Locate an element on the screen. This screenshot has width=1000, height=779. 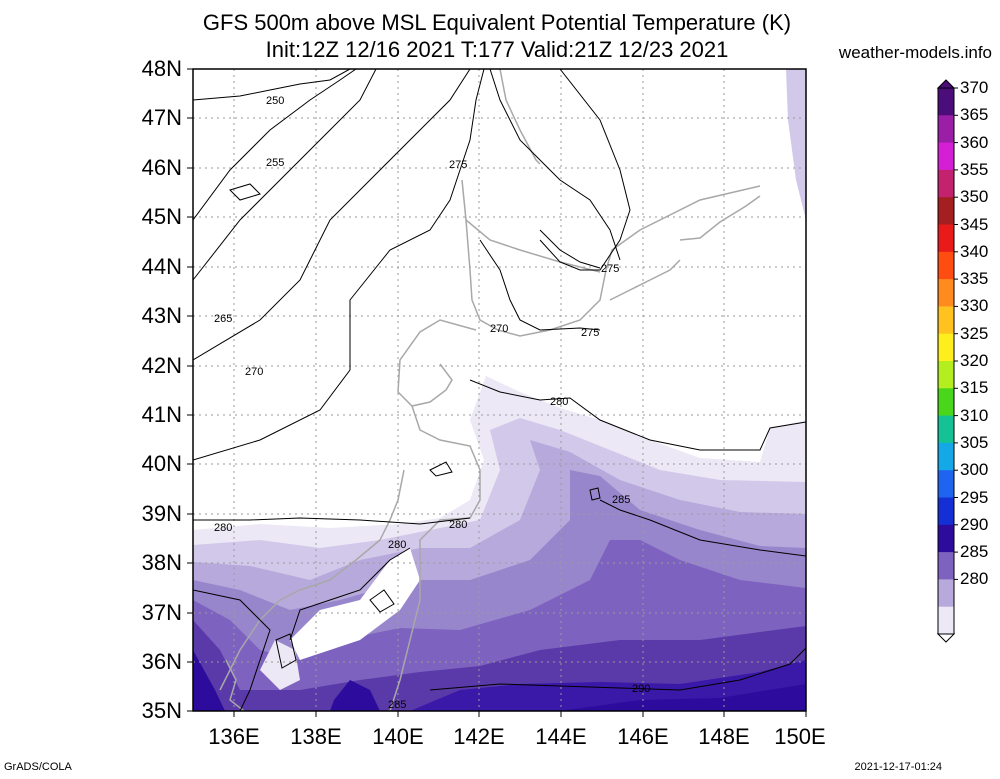
colorbar-label: 320 is located at coordinates (974, 360).